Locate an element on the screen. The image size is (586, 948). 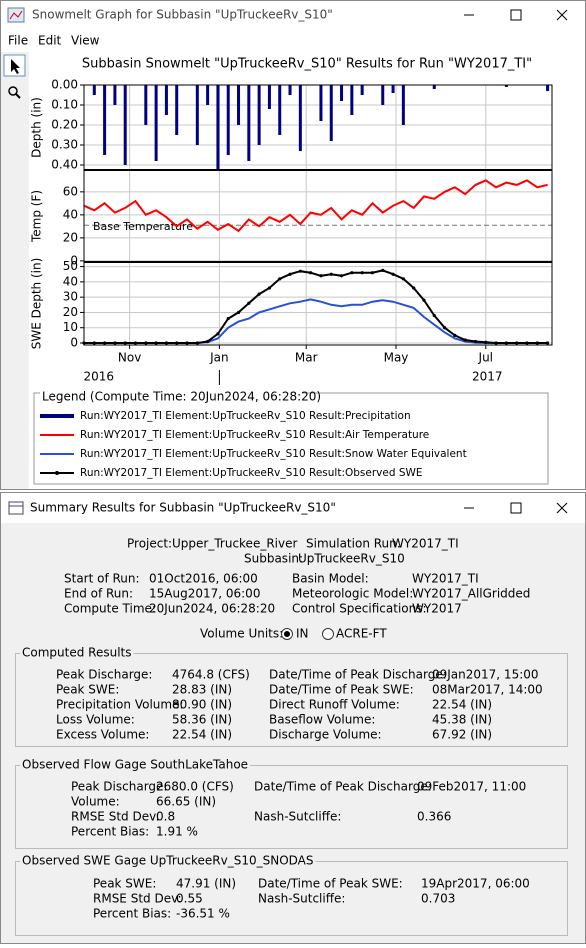
legend-marker is located at coordinates (57, 473).